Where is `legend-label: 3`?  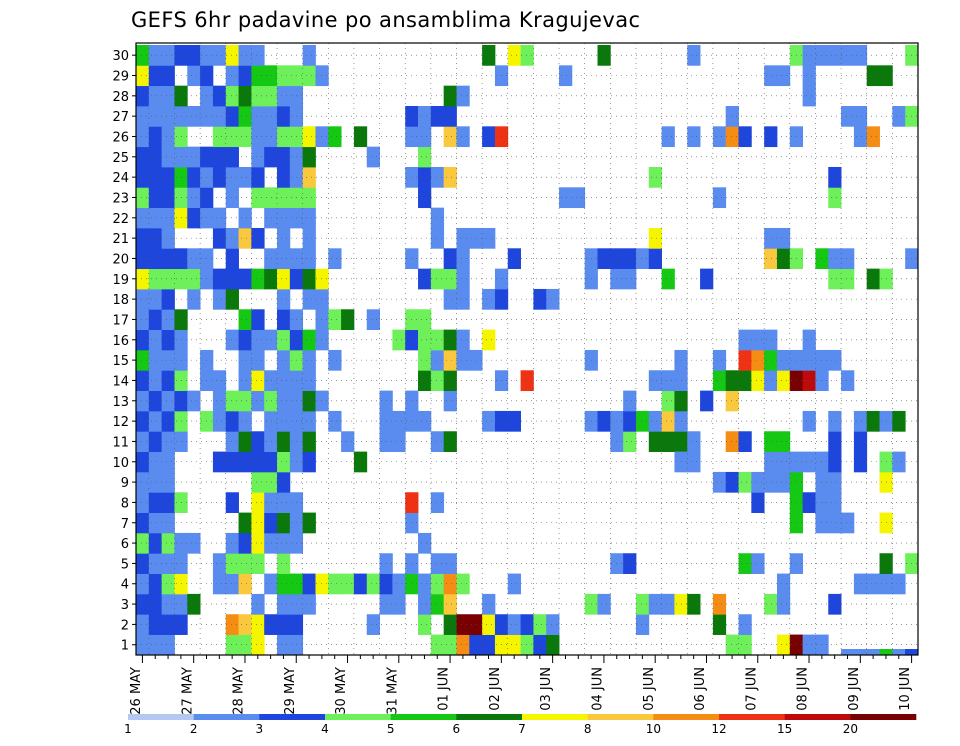 legend-label: 3 is located at coordinates (260, 729).